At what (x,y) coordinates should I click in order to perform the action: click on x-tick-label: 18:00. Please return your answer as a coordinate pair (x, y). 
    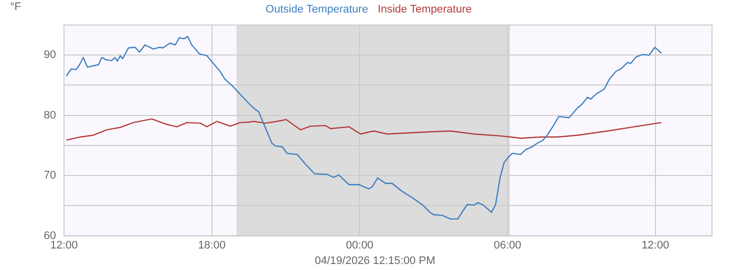
    Looking at the image, I should click on (212, 245).